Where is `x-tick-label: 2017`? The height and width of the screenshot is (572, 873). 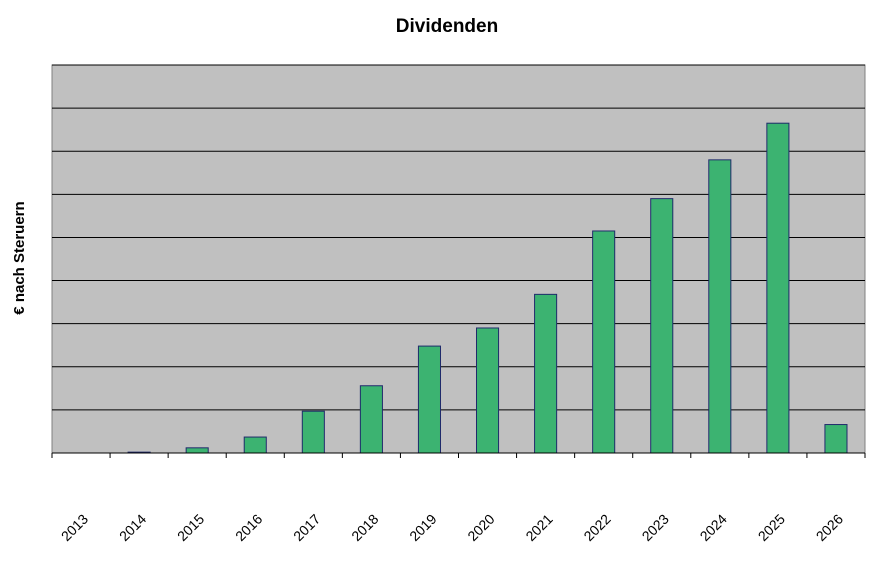
x-tick-label: 2017 is located at coordinates (306, 527).